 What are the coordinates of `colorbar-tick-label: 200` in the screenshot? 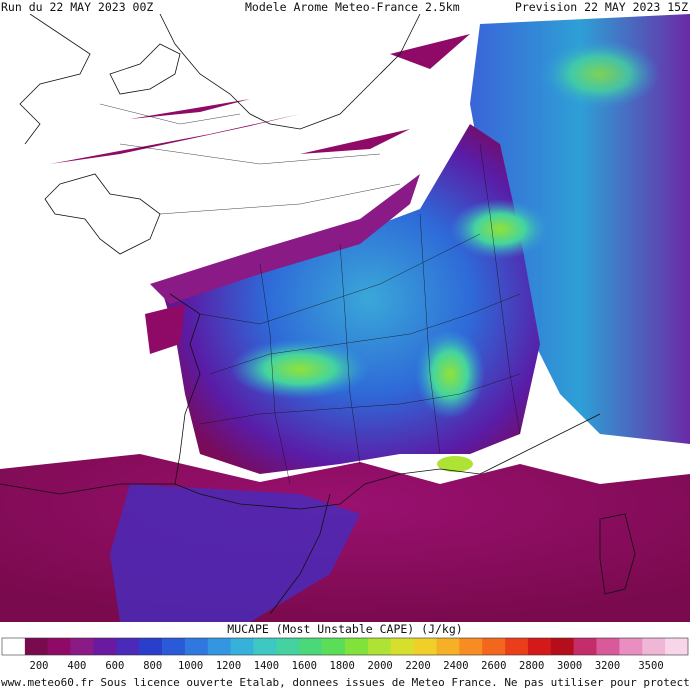 It's located at (39, 666).